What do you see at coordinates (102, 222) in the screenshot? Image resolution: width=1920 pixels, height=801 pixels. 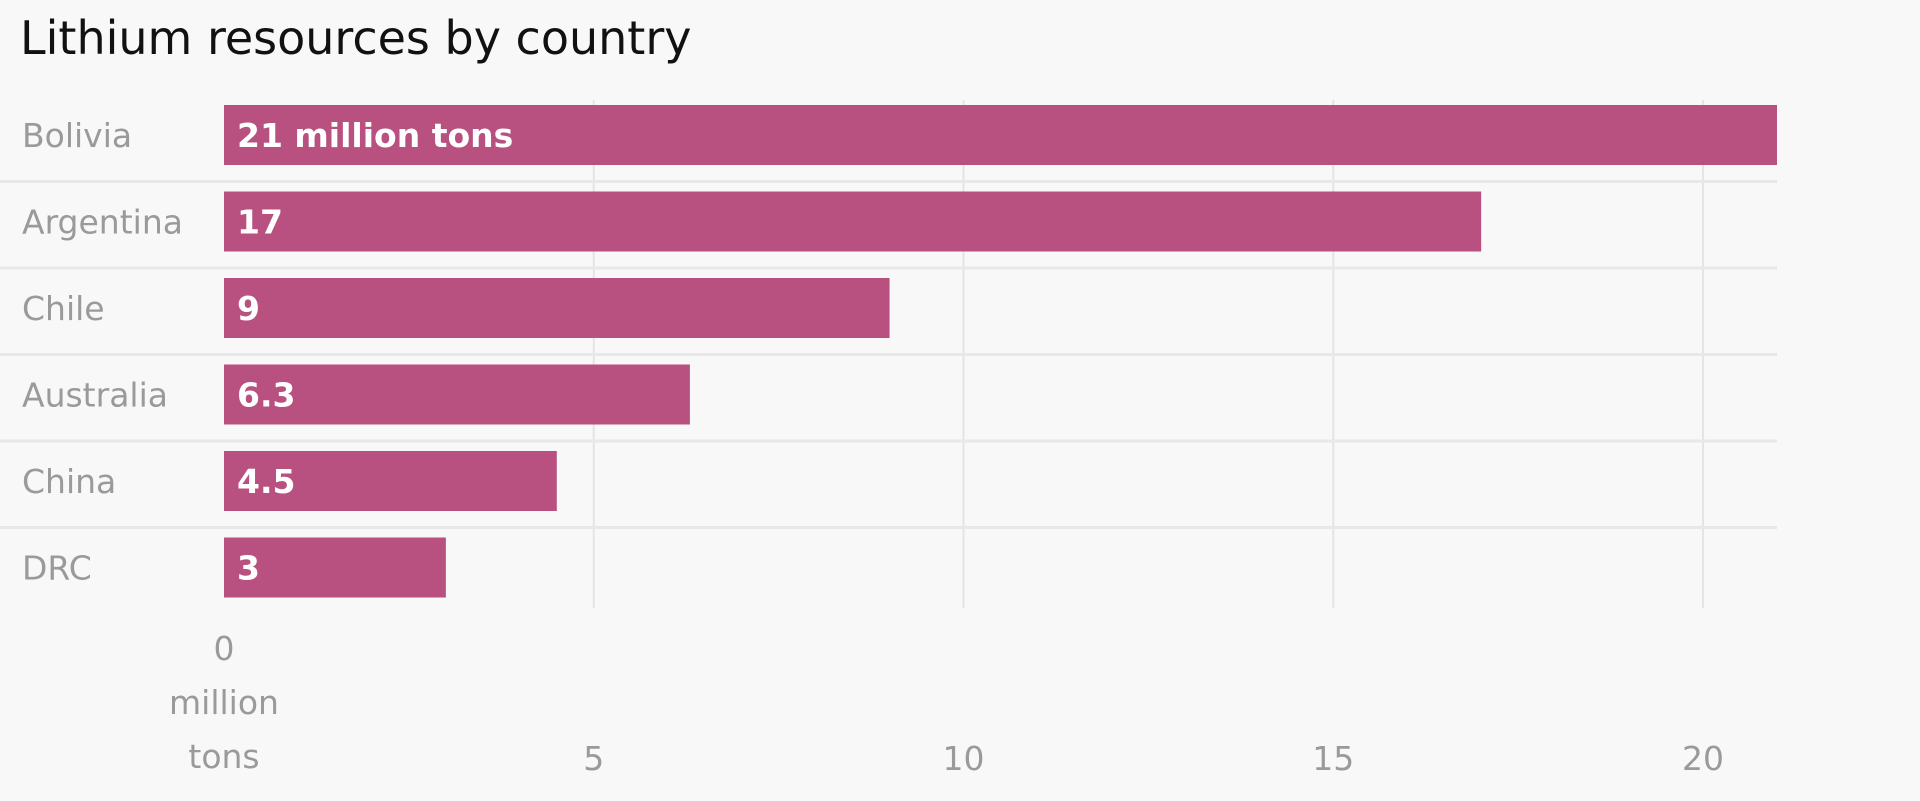 I see `category-label: Argentina` at bounding box center [102, 222].